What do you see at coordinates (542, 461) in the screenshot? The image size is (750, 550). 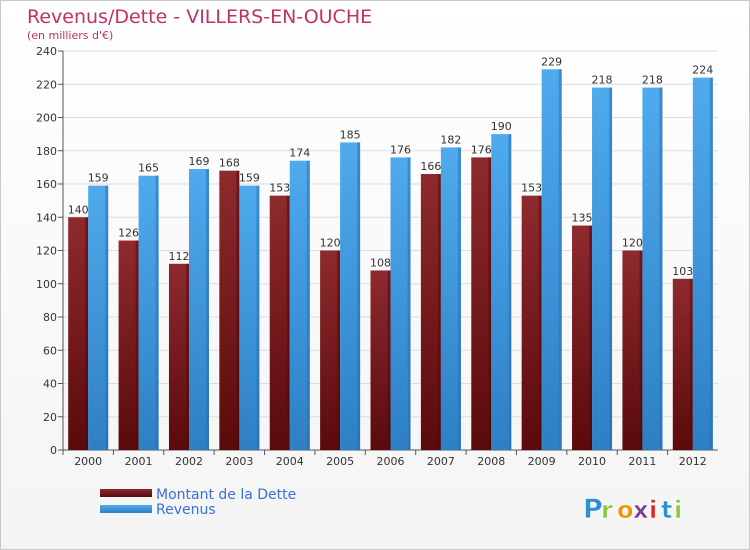 I see `x-tick-label: 2009` at bounding box center [542, 461].